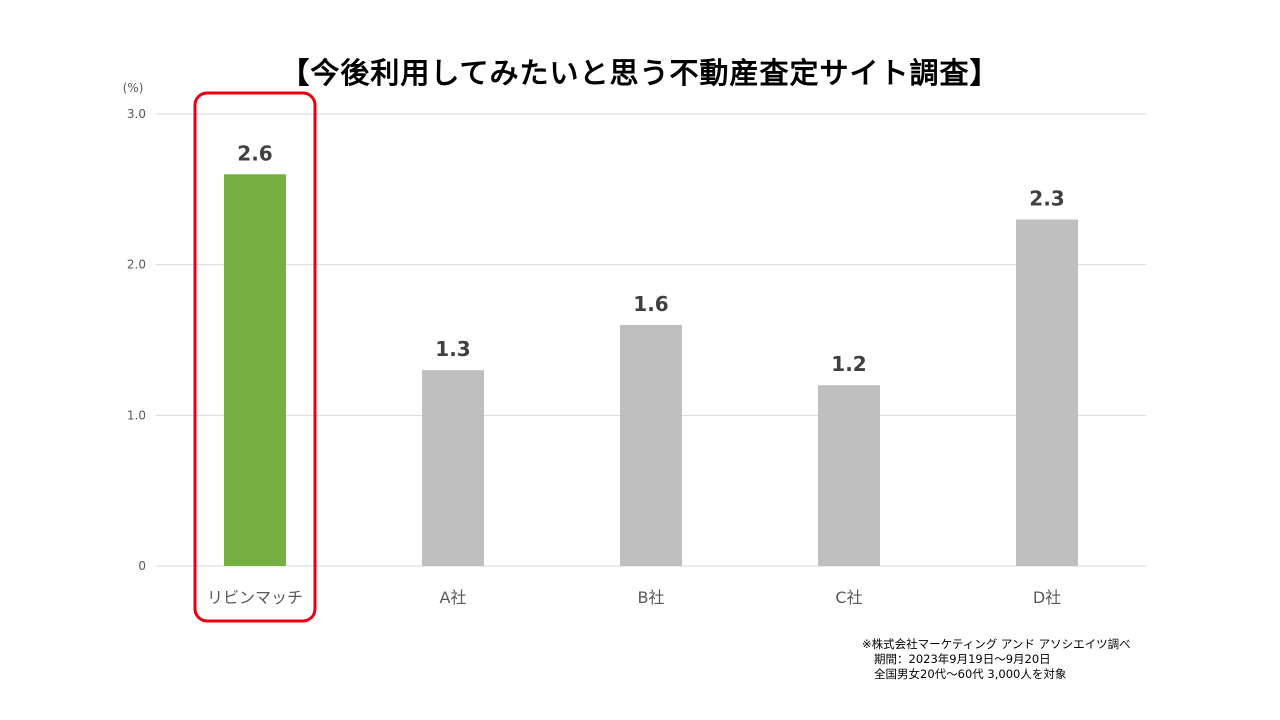 The image size is (1280, 720). Describe the element at coordinates (1047, 597) in the screenshot. I see `category-label: D社` at that location.